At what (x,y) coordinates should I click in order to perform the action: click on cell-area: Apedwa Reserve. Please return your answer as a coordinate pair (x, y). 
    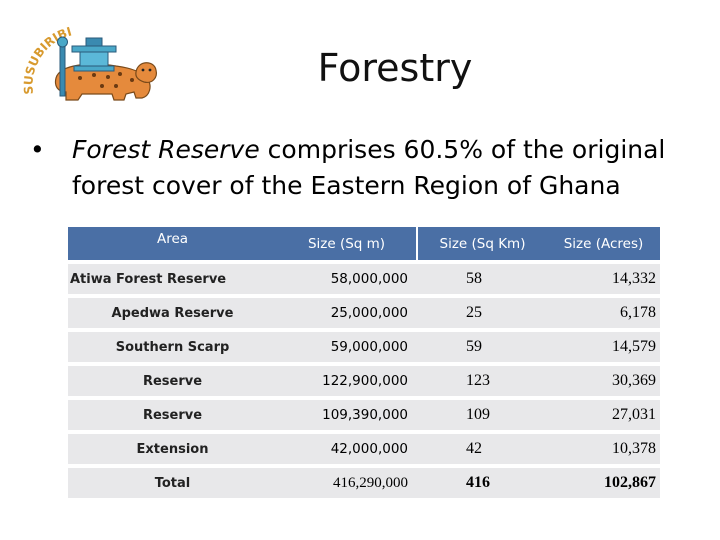
    Looking at the image, I should click on (172, 313).